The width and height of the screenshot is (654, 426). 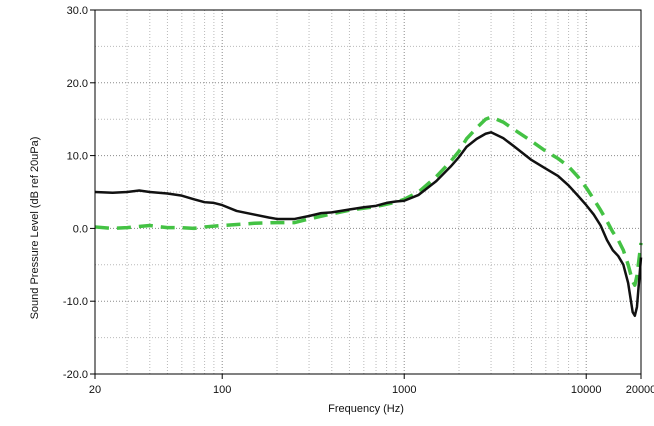 I want to click on x-tick-label: 20, so click(x=95, y=390).